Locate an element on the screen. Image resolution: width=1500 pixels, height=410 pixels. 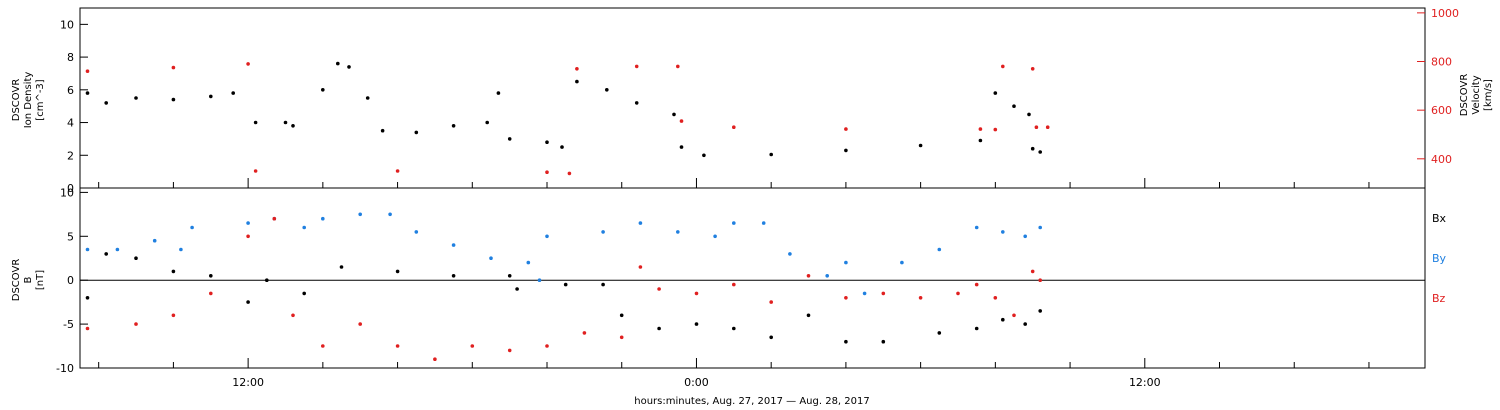
velocity-axis-label-line1: DSCOVR is located at coordinates (1464, 95).